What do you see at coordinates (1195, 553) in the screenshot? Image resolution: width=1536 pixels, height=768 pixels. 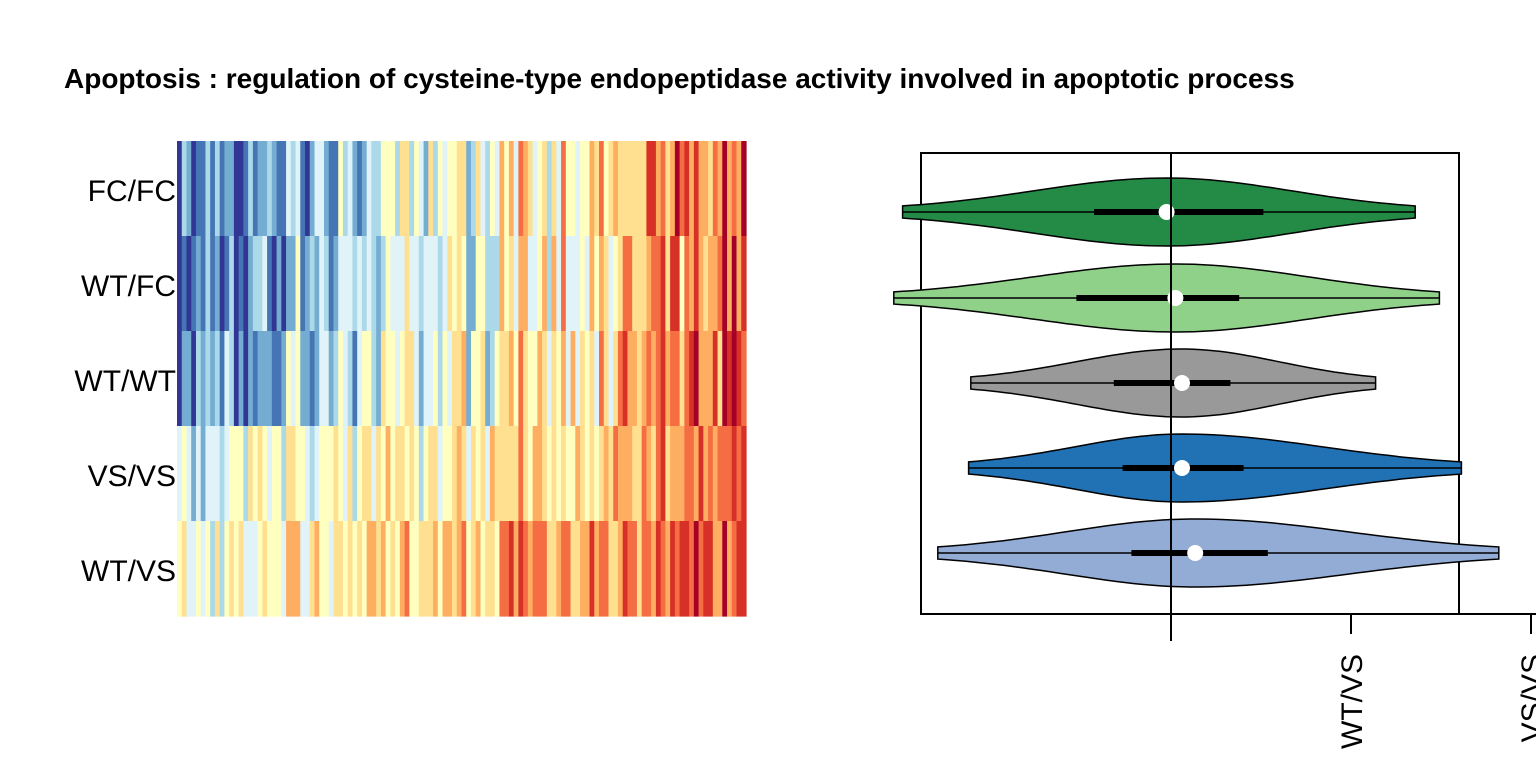 I see `violin-median-point` at bounding box center [1195, 553].